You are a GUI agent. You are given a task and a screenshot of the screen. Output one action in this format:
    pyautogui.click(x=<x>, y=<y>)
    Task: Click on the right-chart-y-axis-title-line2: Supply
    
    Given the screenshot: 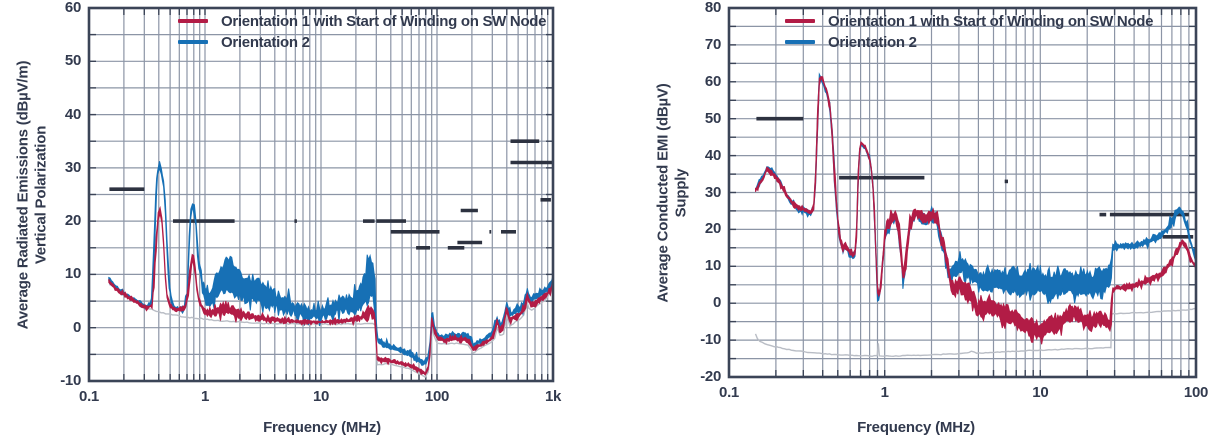 What is the action you would take?
    pyautogui.click(x=681, y=193)
    